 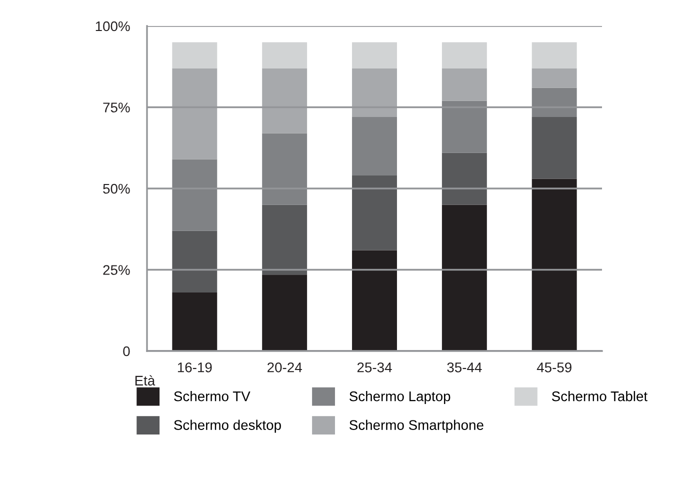 What do you see at coordinates (554, 367) in the screenshot?
I see `x-tick-label: 45-59` at bounding box center [554, 367].